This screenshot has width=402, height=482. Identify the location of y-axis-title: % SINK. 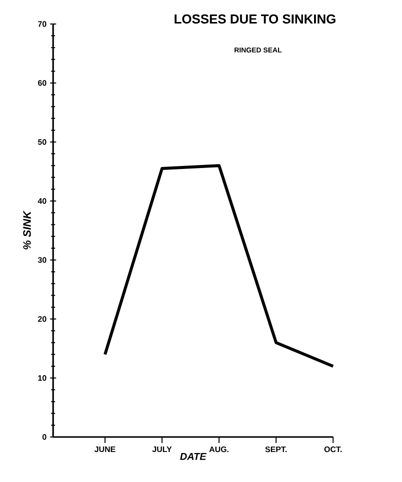
(27, 230).